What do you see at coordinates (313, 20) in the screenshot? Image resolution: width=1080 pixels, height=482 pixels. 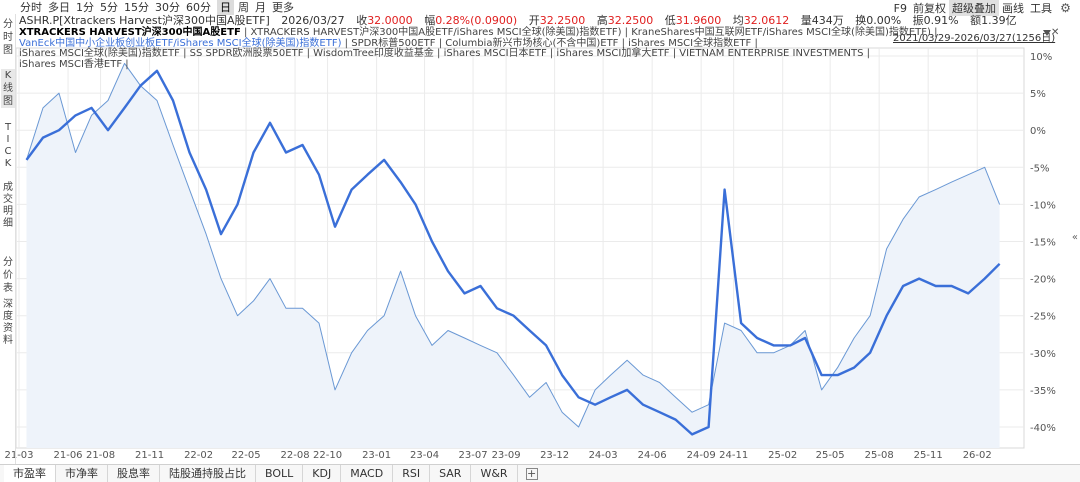 I see `quote-date: 2026/03/27` at bounding box center [313, 20].